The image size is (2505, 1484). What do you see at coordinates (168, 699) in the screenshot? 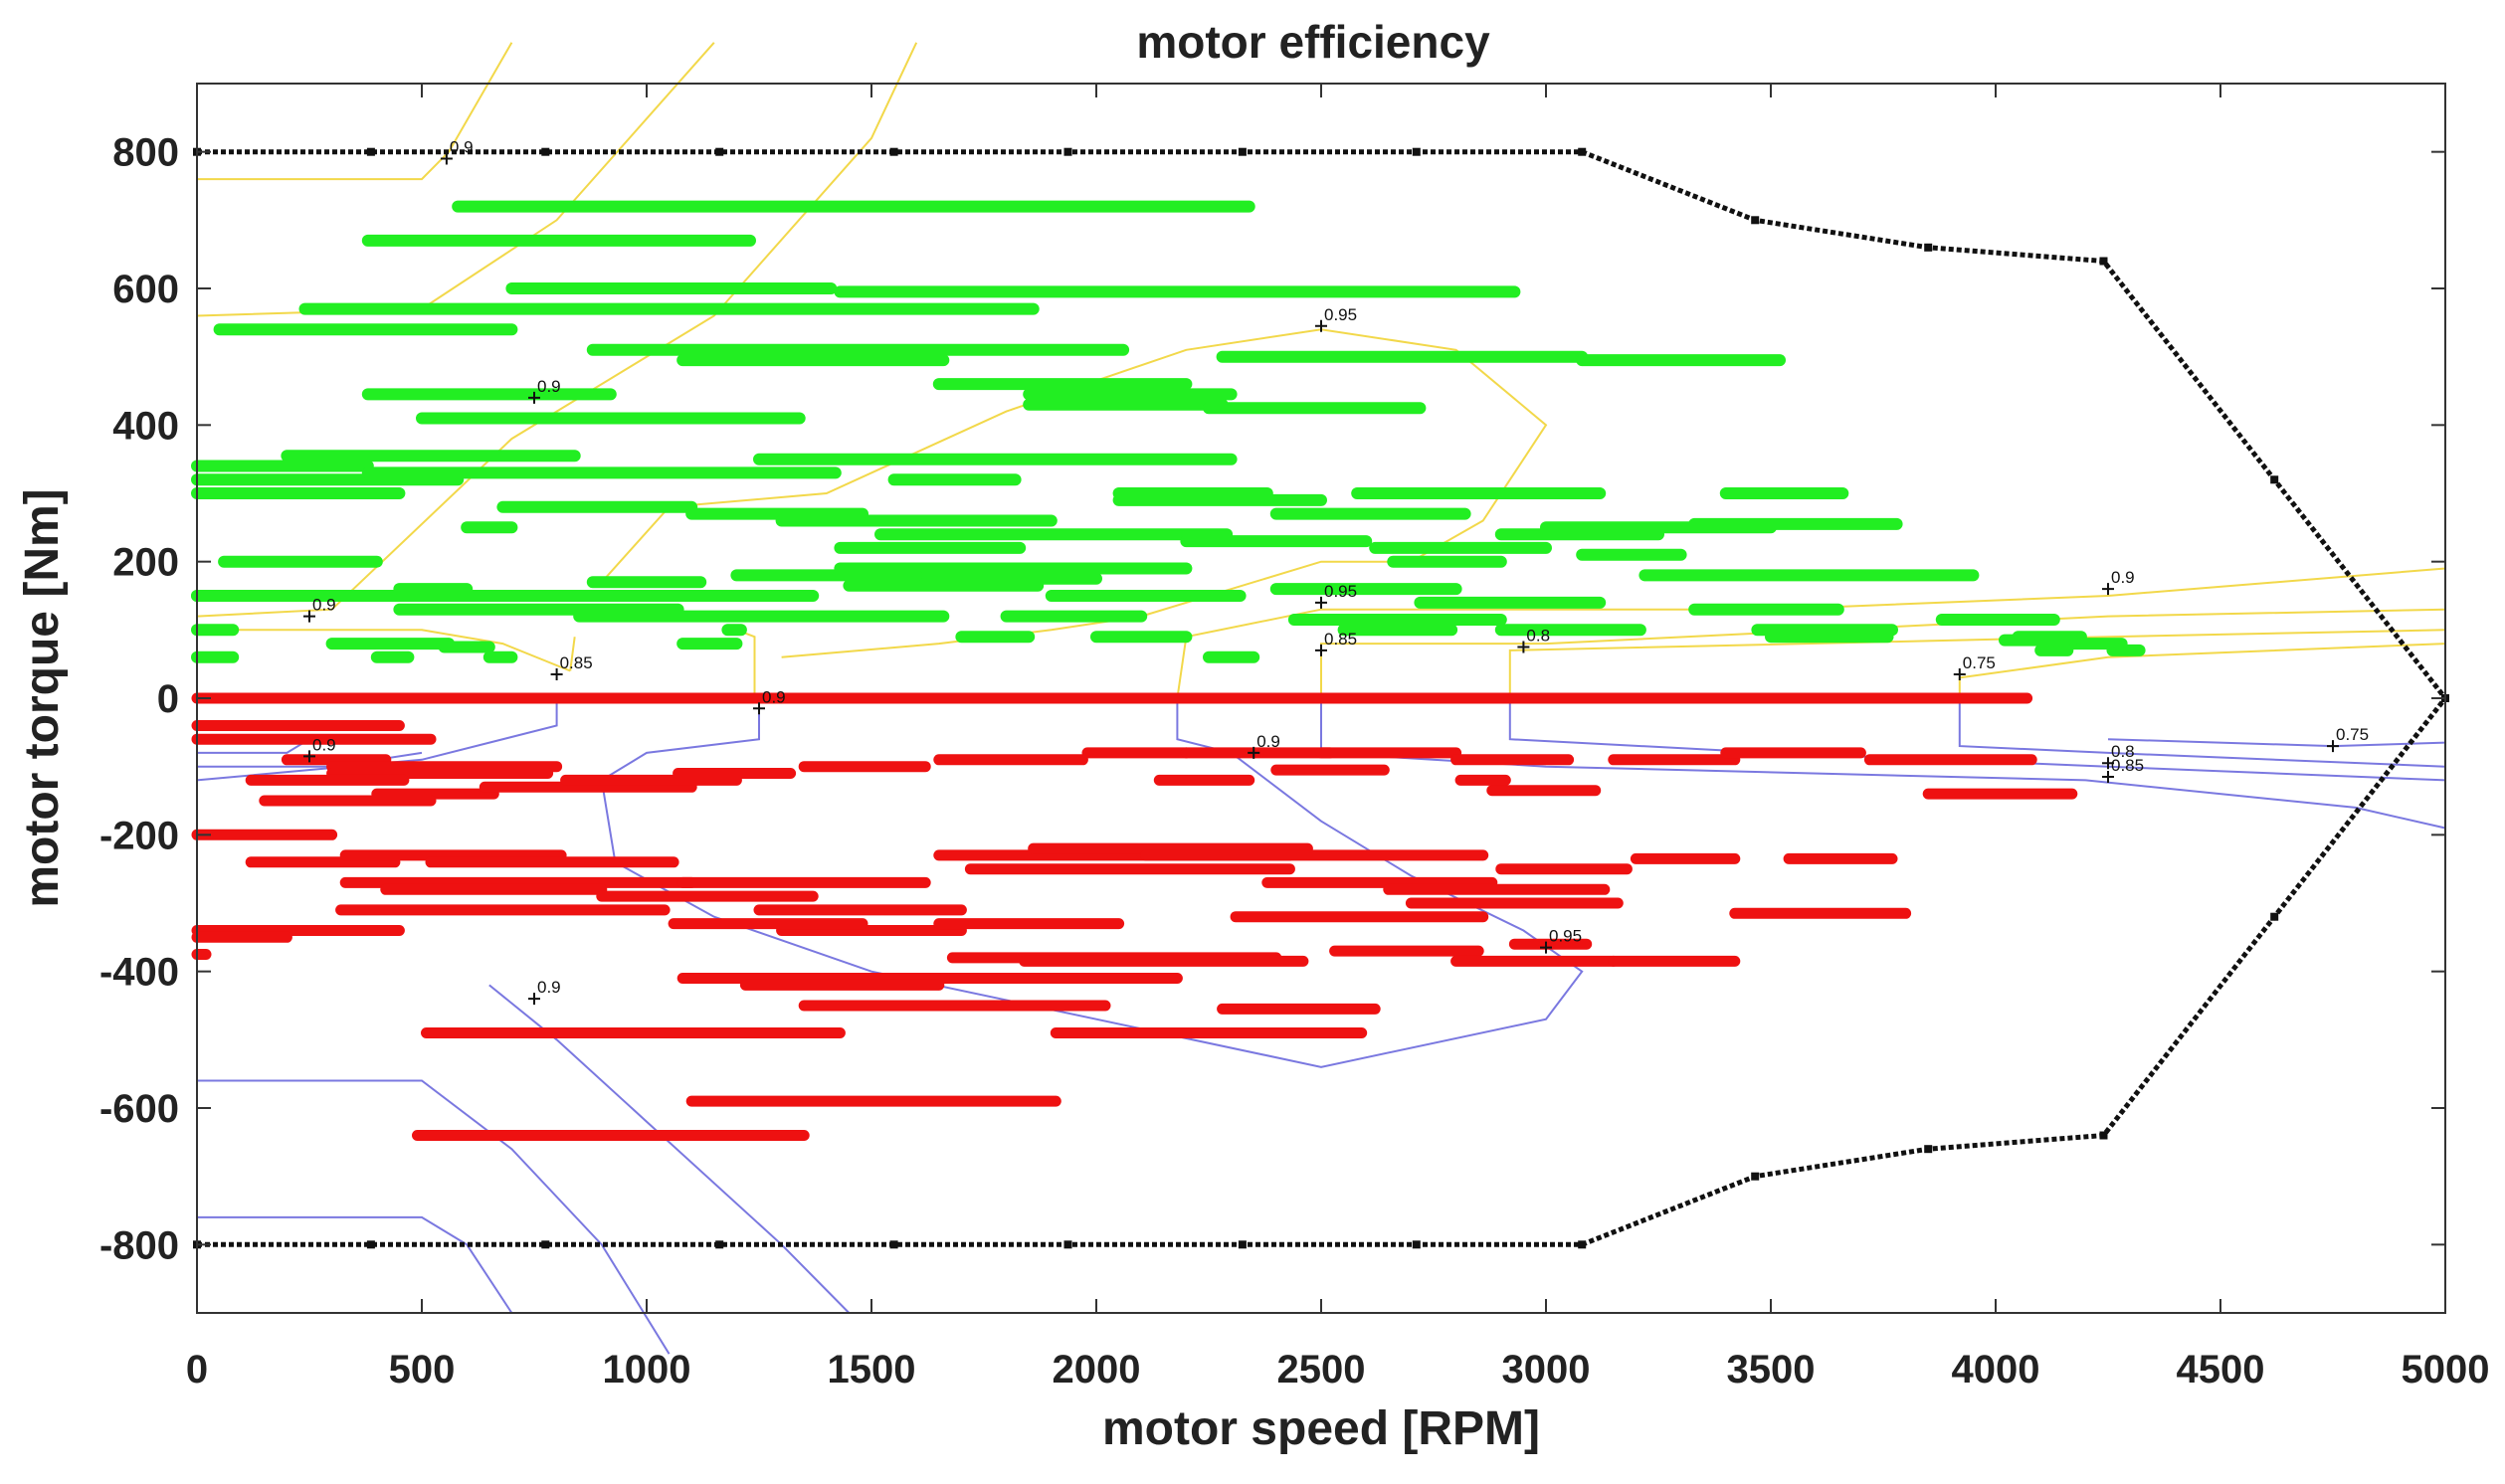
I see `y-tick-label: 0` at bounding box center [168, 699].